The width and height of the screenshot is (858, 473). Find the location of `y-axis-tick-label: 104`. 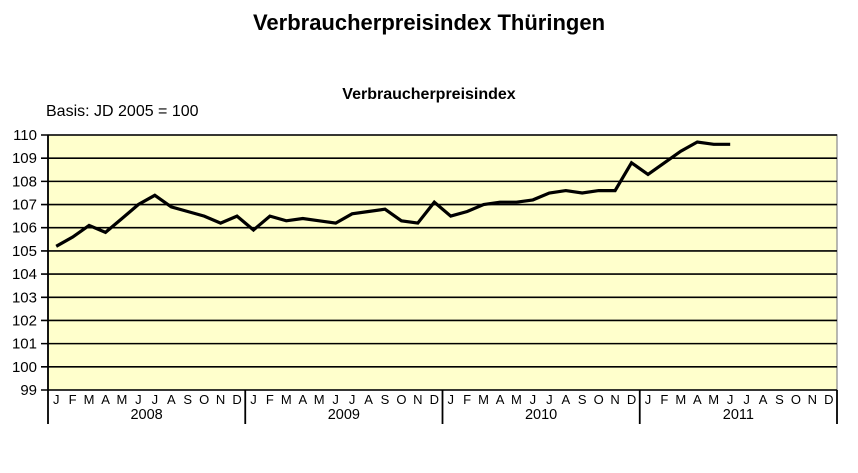

y-axis-tick-label: 104 is located at coordinates (24, 274).